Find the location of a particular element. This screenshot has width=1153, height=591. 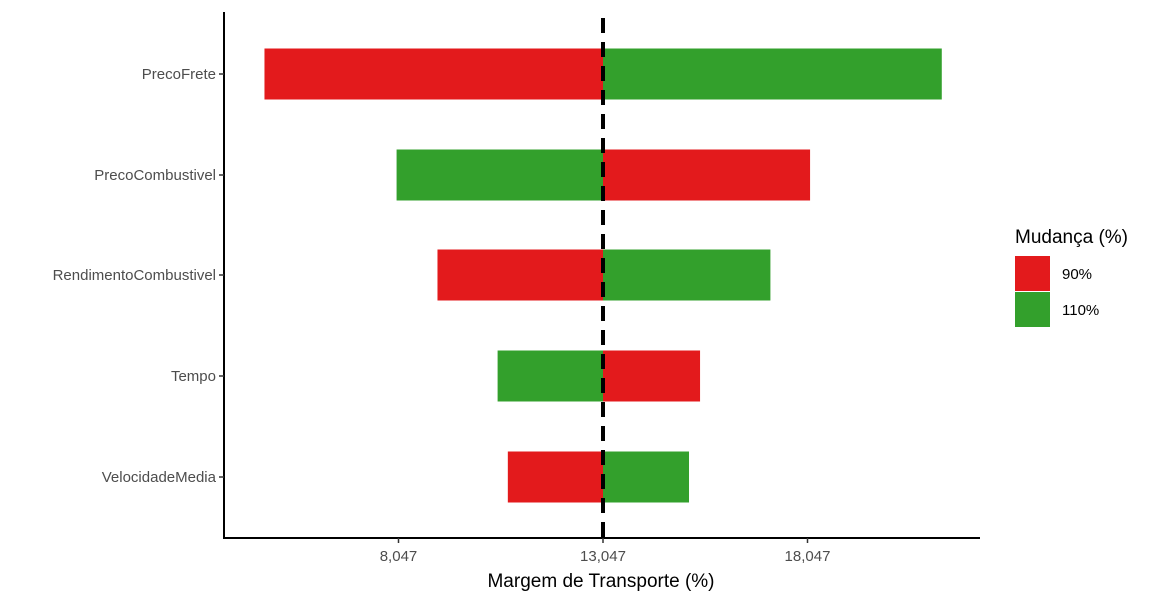

legend-title: Mudança (%) is located at coordinates (1071, 237).